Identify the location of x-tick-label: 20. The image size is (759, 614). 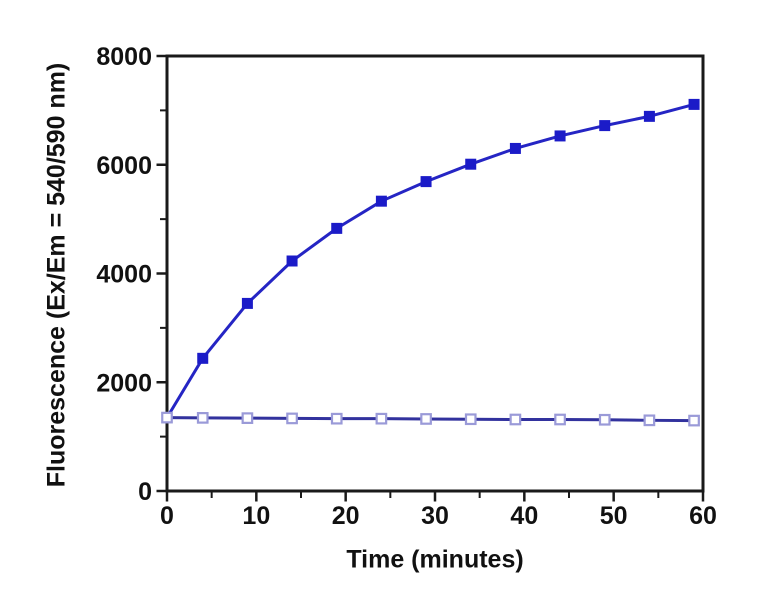
(346, 516).